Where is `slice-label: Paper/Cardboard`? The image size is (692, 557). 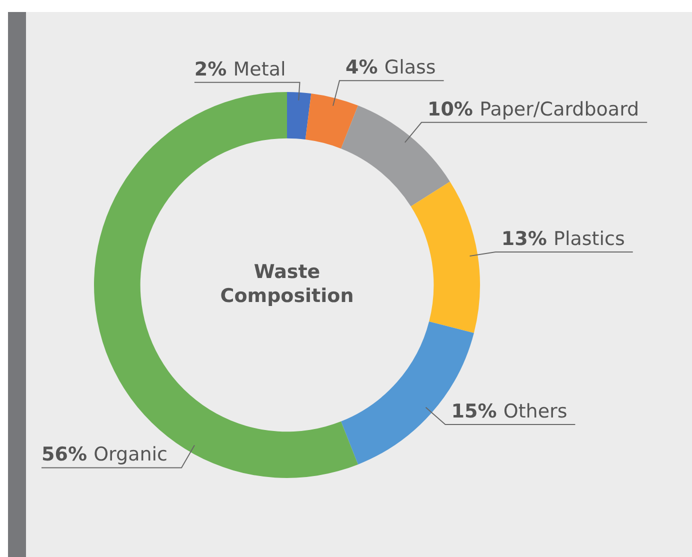 slice-label: Paper/Cardboard is located at coordinates (560, 109).